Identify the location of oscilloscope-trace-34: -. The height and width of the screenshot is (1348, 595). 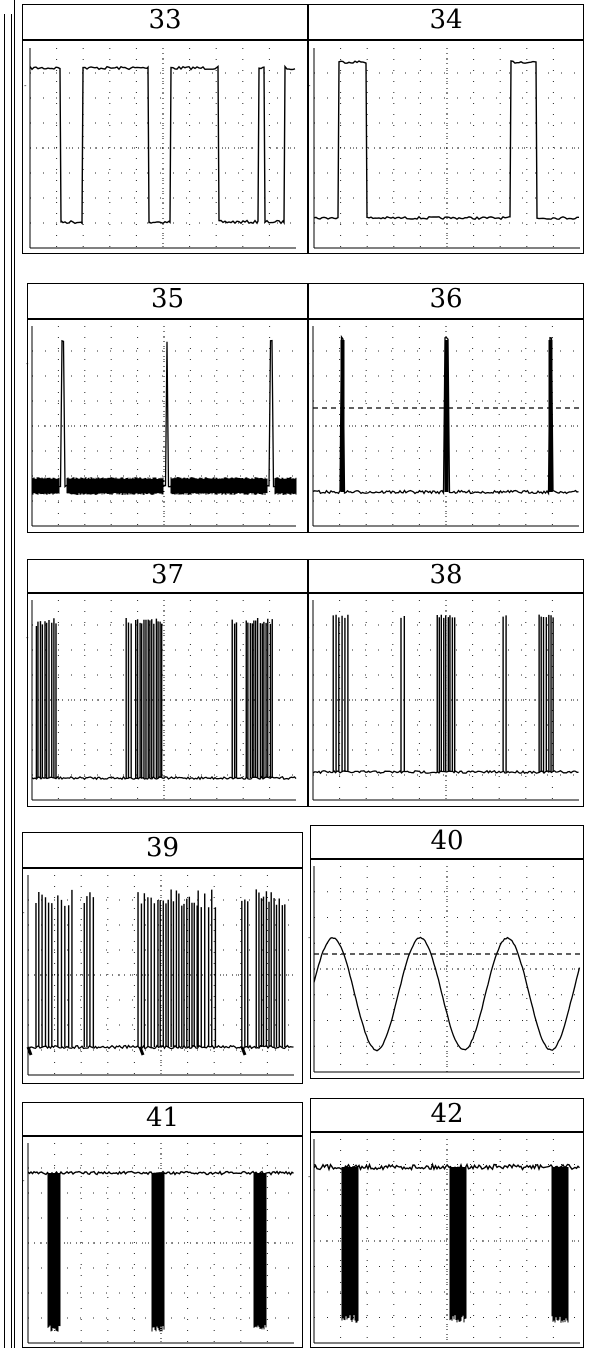
(444, 148).